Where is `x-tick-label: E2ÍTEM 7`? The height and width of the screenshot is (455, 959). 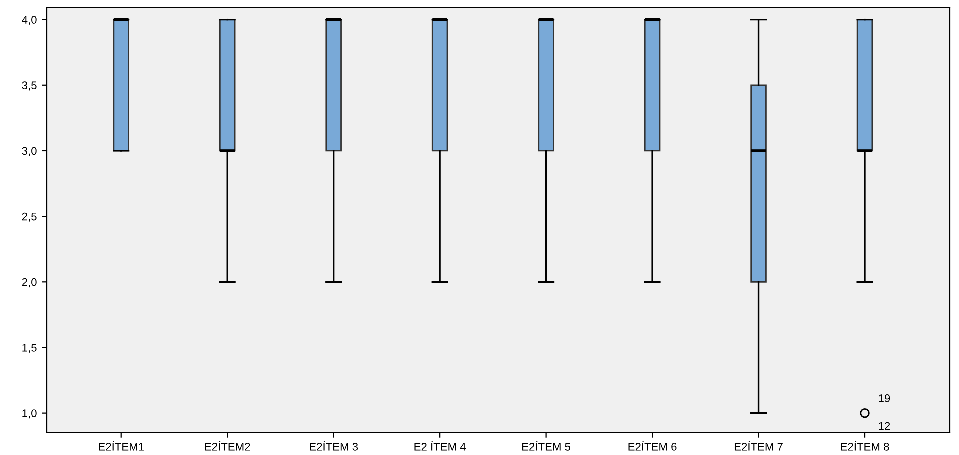
x-tick-label: E2ÍTEM 7 is located at coordinates (758, 446).